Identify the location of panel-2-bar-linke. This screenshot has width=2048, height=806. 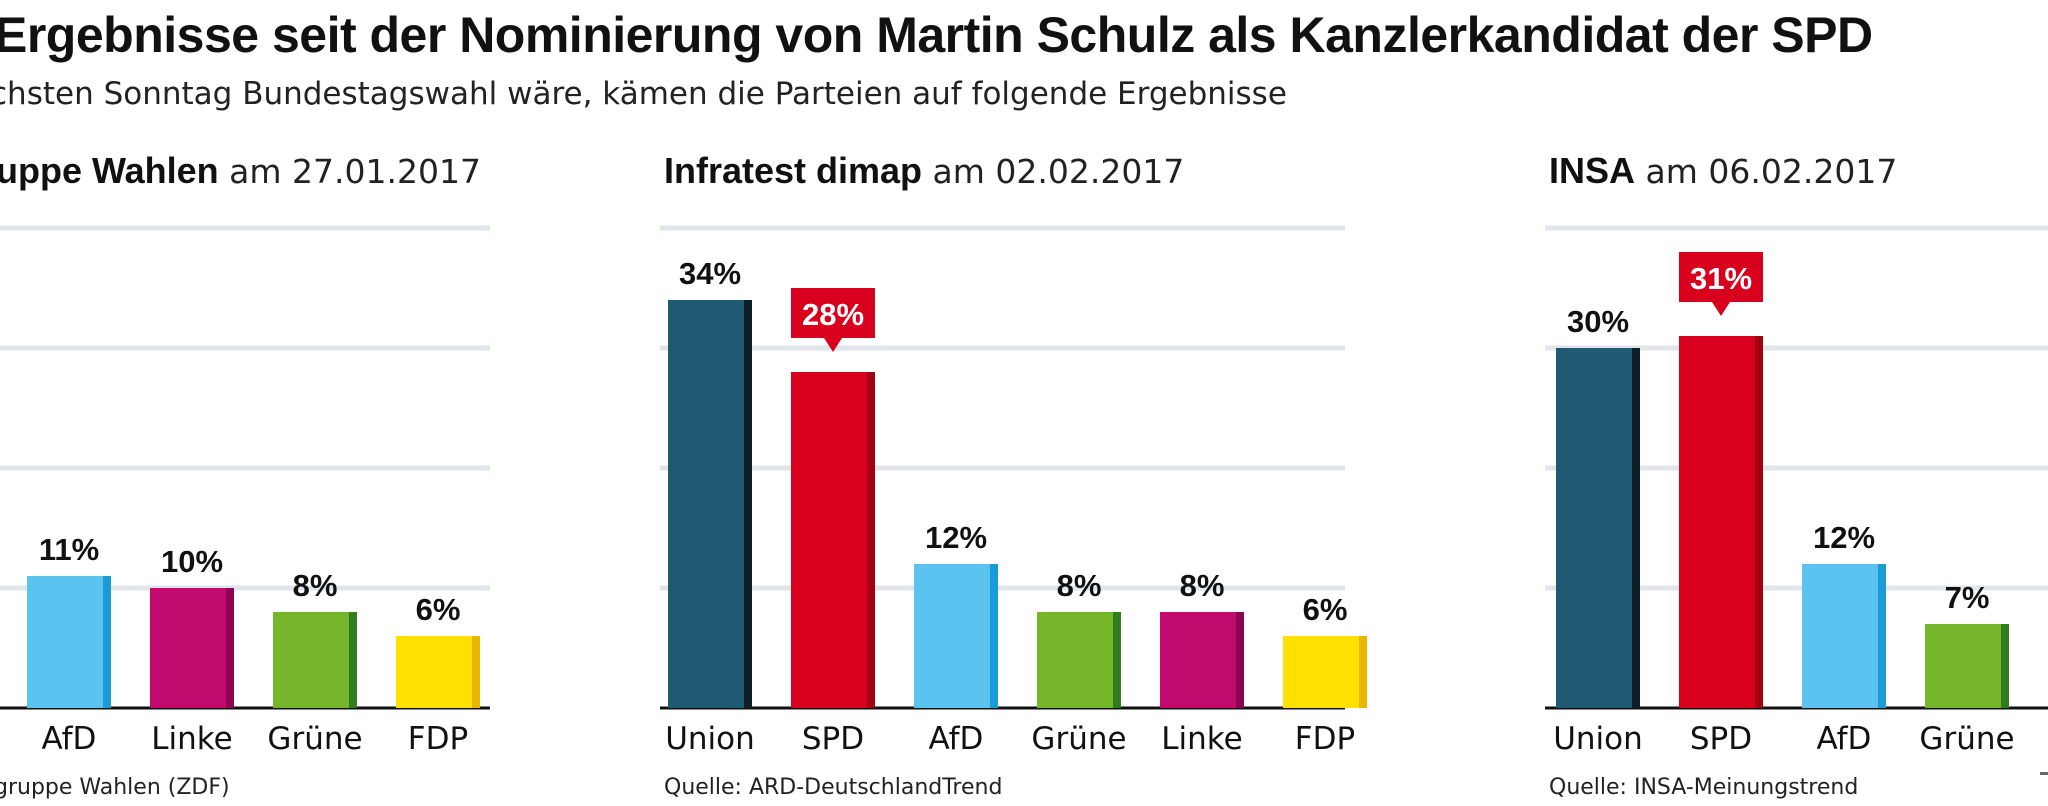
(1202, 660).